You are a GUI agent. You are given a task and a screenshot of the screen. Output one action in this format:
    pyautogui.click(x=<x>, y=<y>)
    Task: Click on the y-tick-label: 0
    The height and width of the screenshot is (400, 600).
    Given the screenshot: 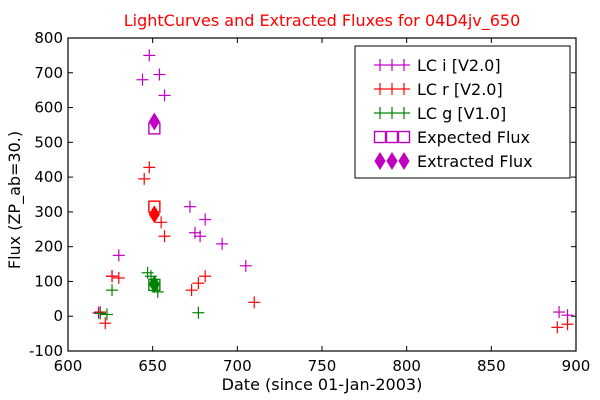 What is the action you would take?
    pyautogui.click(x=58, y=316)
    